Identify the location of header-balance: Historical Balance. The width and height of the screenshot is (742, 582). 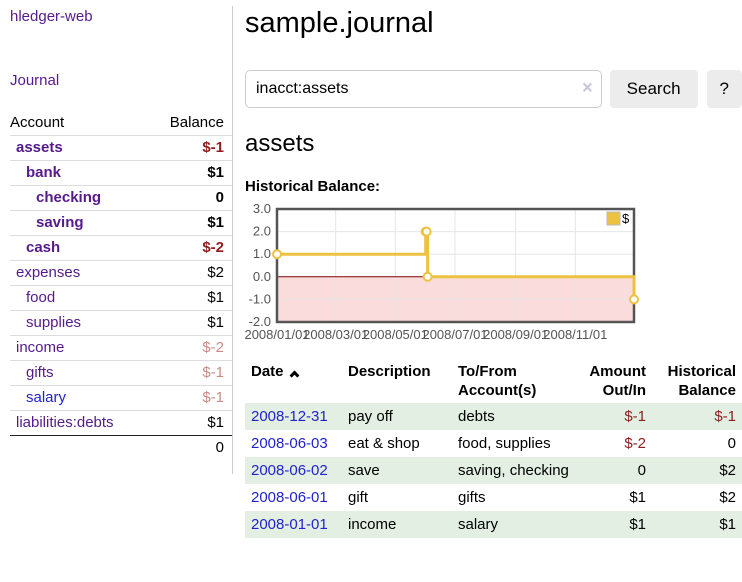
(701, 381).